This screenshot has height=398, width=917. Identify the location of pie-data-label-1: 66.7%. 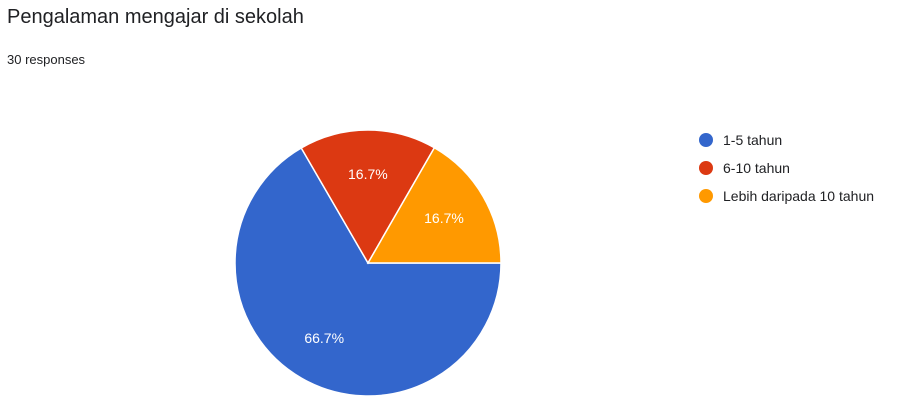
(324, 338).